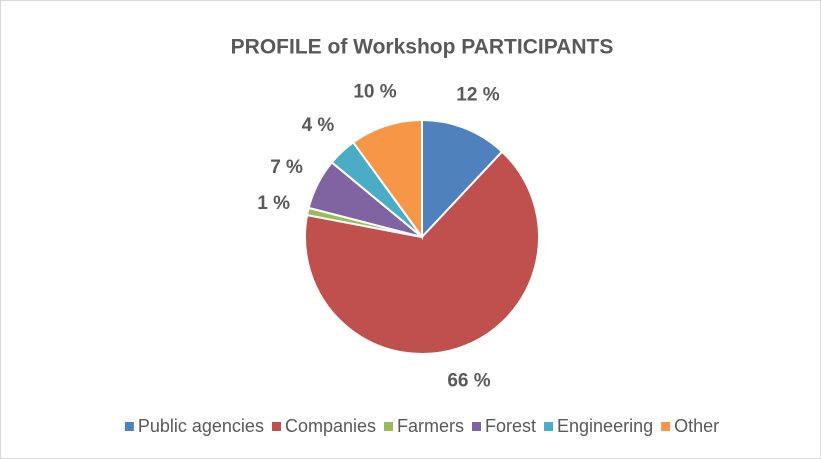 The width and height of the screenshot is (821, 459). What do you see at coordinates (318, 125) in the screenshot?
I see `data-label: 4 %` at bounding box center [318, 125].